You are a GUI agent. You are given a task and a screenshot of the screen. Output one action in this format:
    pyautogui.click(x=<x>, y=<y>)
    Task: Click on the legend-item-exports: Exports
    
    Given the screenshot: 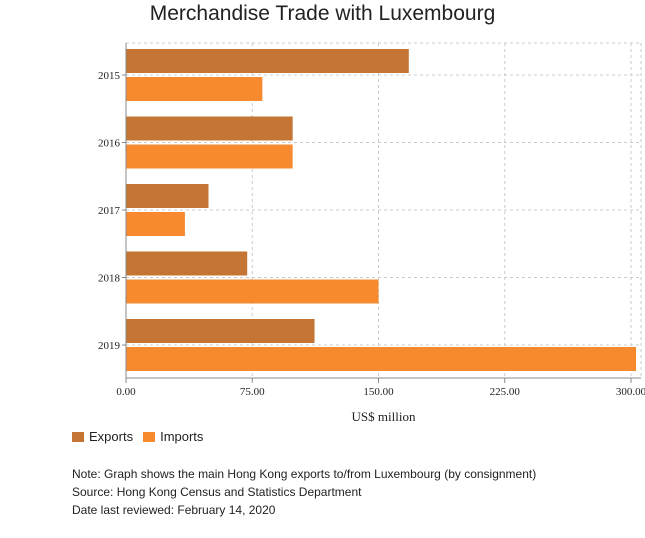 What is the action you would take?
    pyautogui.click(x=102, y=436)
    